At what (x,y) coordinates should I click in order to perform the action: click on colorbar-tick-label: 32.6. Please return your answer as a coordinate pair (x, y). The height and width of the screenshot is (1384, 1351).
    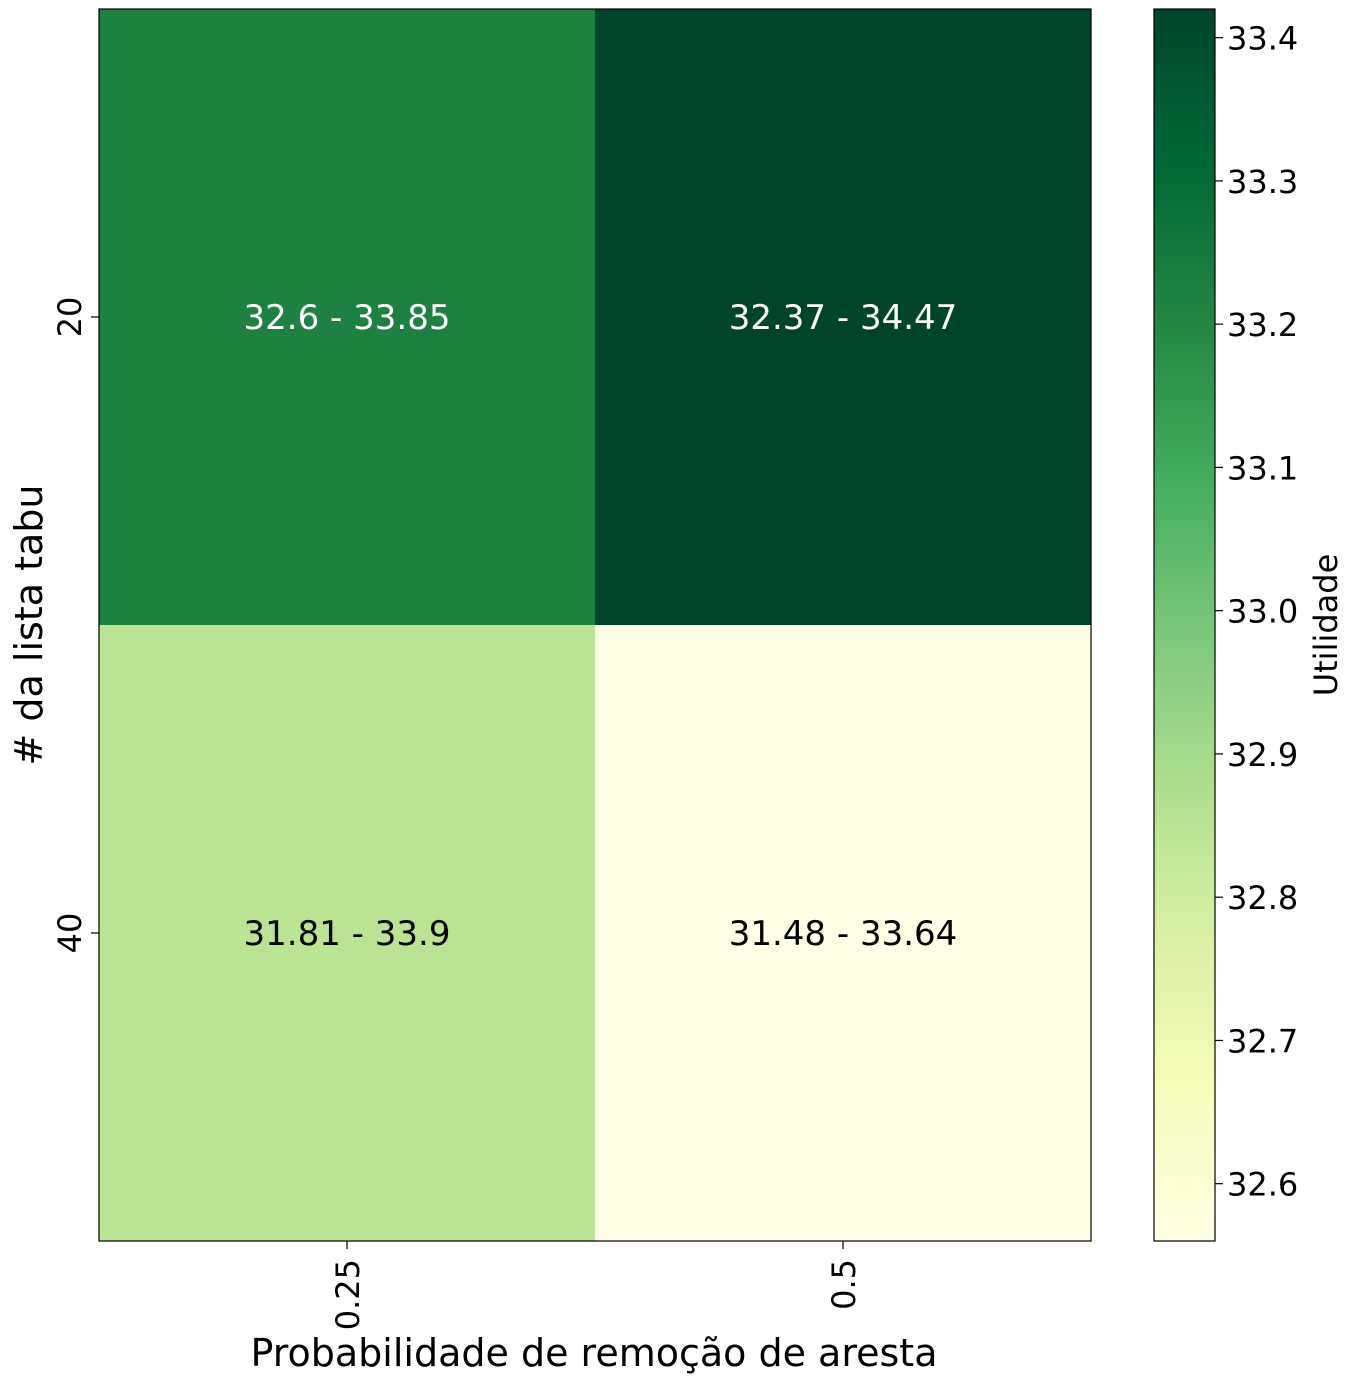
    Looking at the image, I should click on (1262, 1185).